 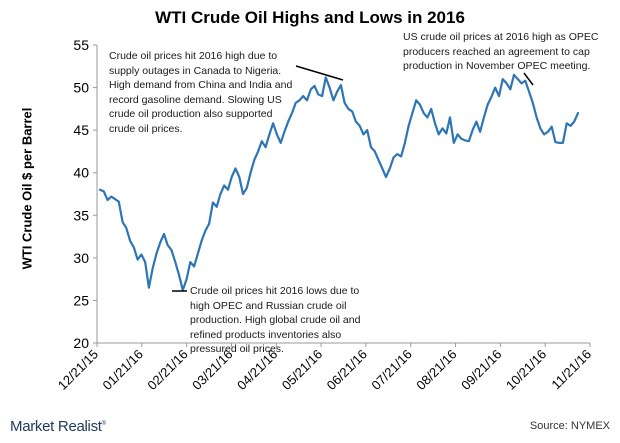 What do you see at coordinates (81, 258) in the screenshot?
I see `y-tick-label: 30` at bounding box center [81, 258].